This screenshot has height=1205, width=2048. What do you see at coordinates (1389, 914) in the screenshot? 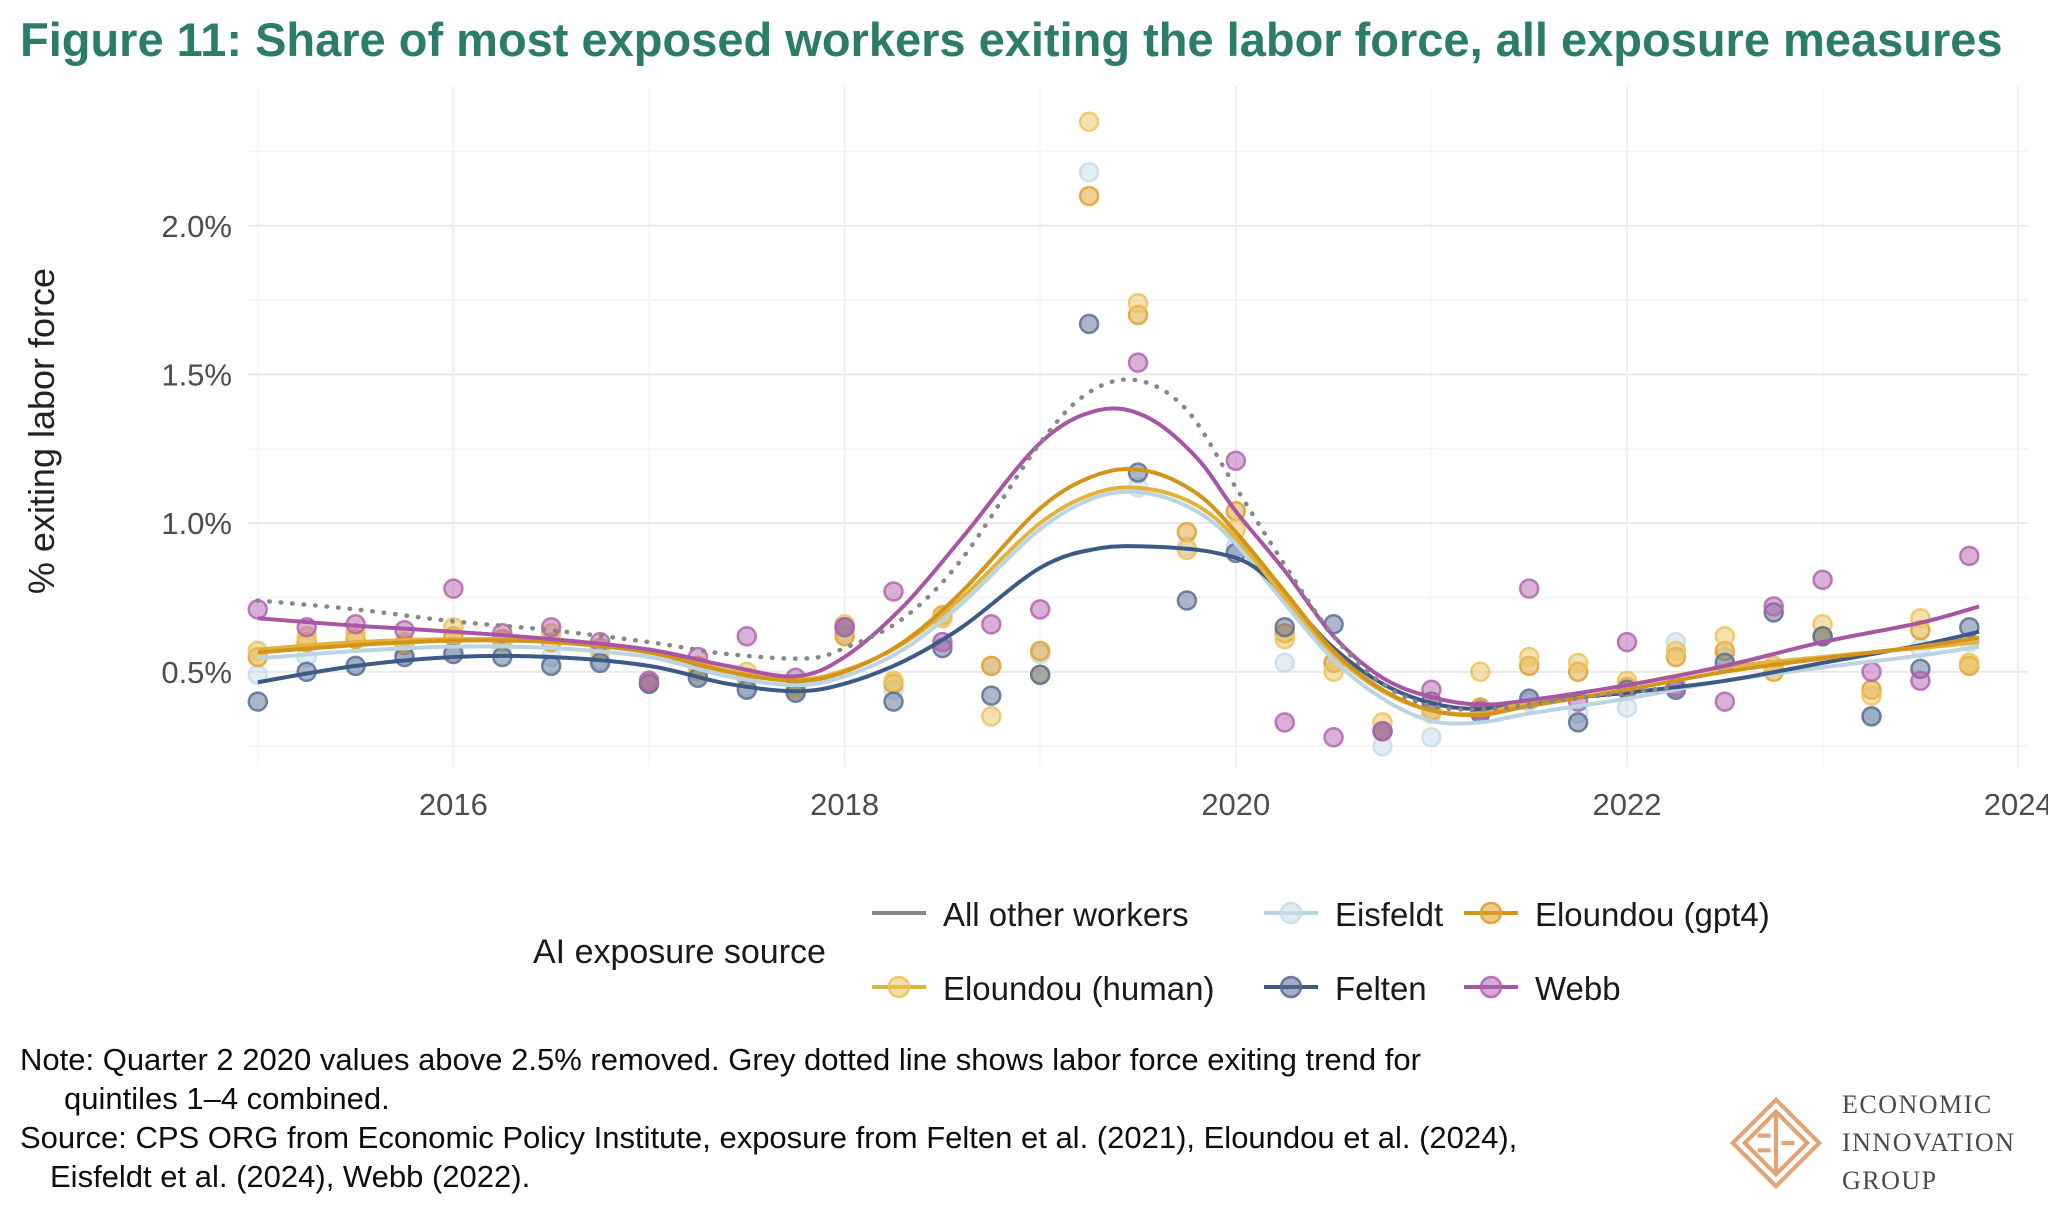
I see `legend-label: Eisfeldt` at bounding box center [1389, 914].